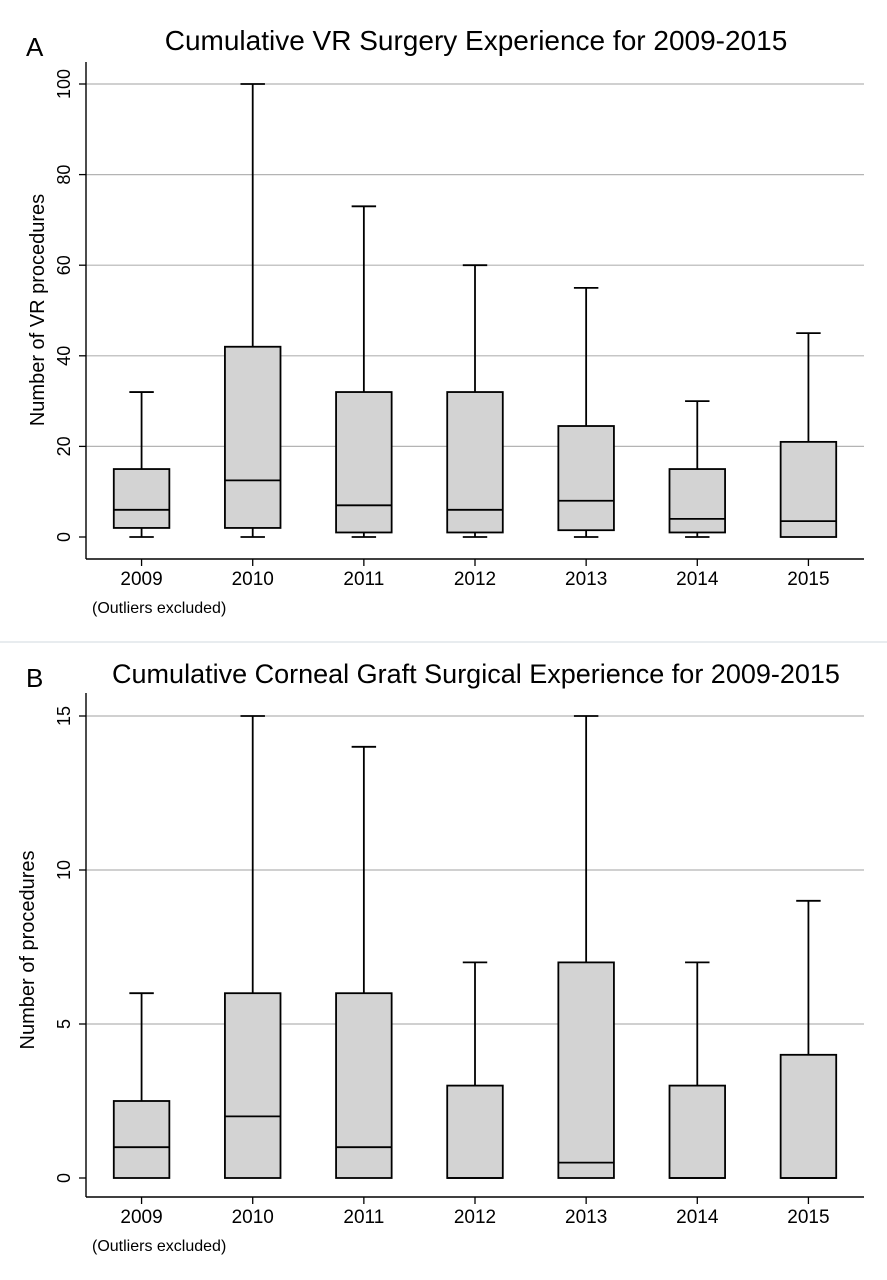  What do you see at coordinates (64, 870) in the screenshot?
I see `y-tick-label-b: 10` at bounding box center [64, 870].